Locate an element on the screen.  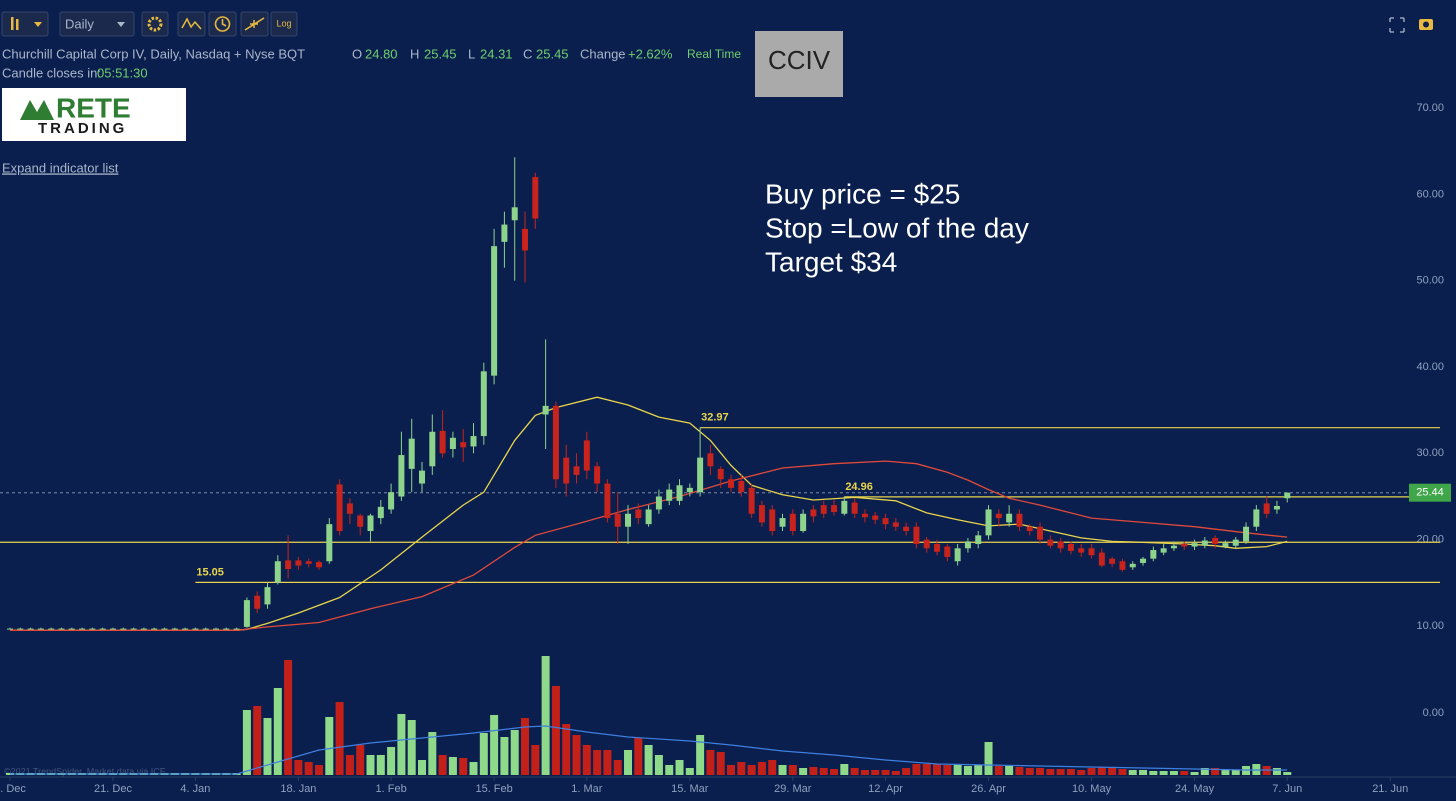
y-tick-label: 20.00 is located at coordinates (1430, 540).